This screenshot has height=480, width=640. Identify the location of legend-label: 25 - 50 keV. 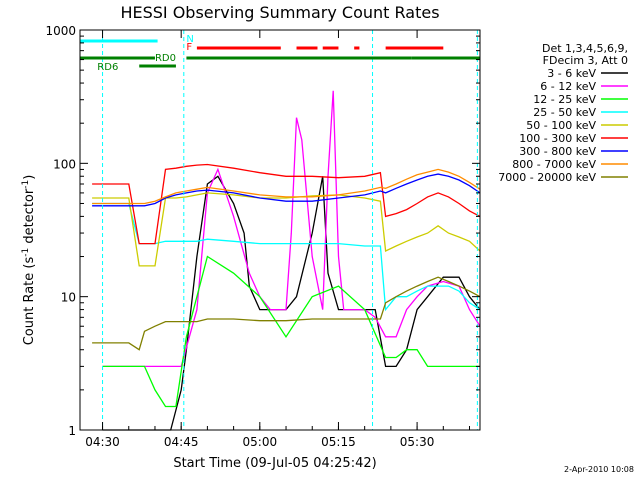
(564, 112).